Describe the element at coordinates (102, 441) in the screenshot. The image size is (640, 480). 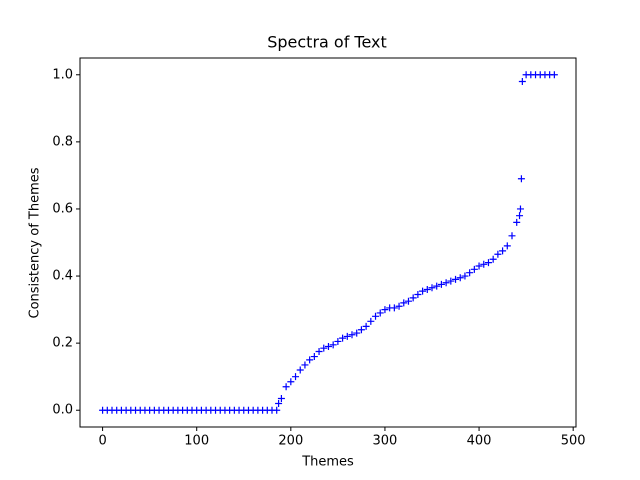
I see `x-tick-label: 0` at that location.